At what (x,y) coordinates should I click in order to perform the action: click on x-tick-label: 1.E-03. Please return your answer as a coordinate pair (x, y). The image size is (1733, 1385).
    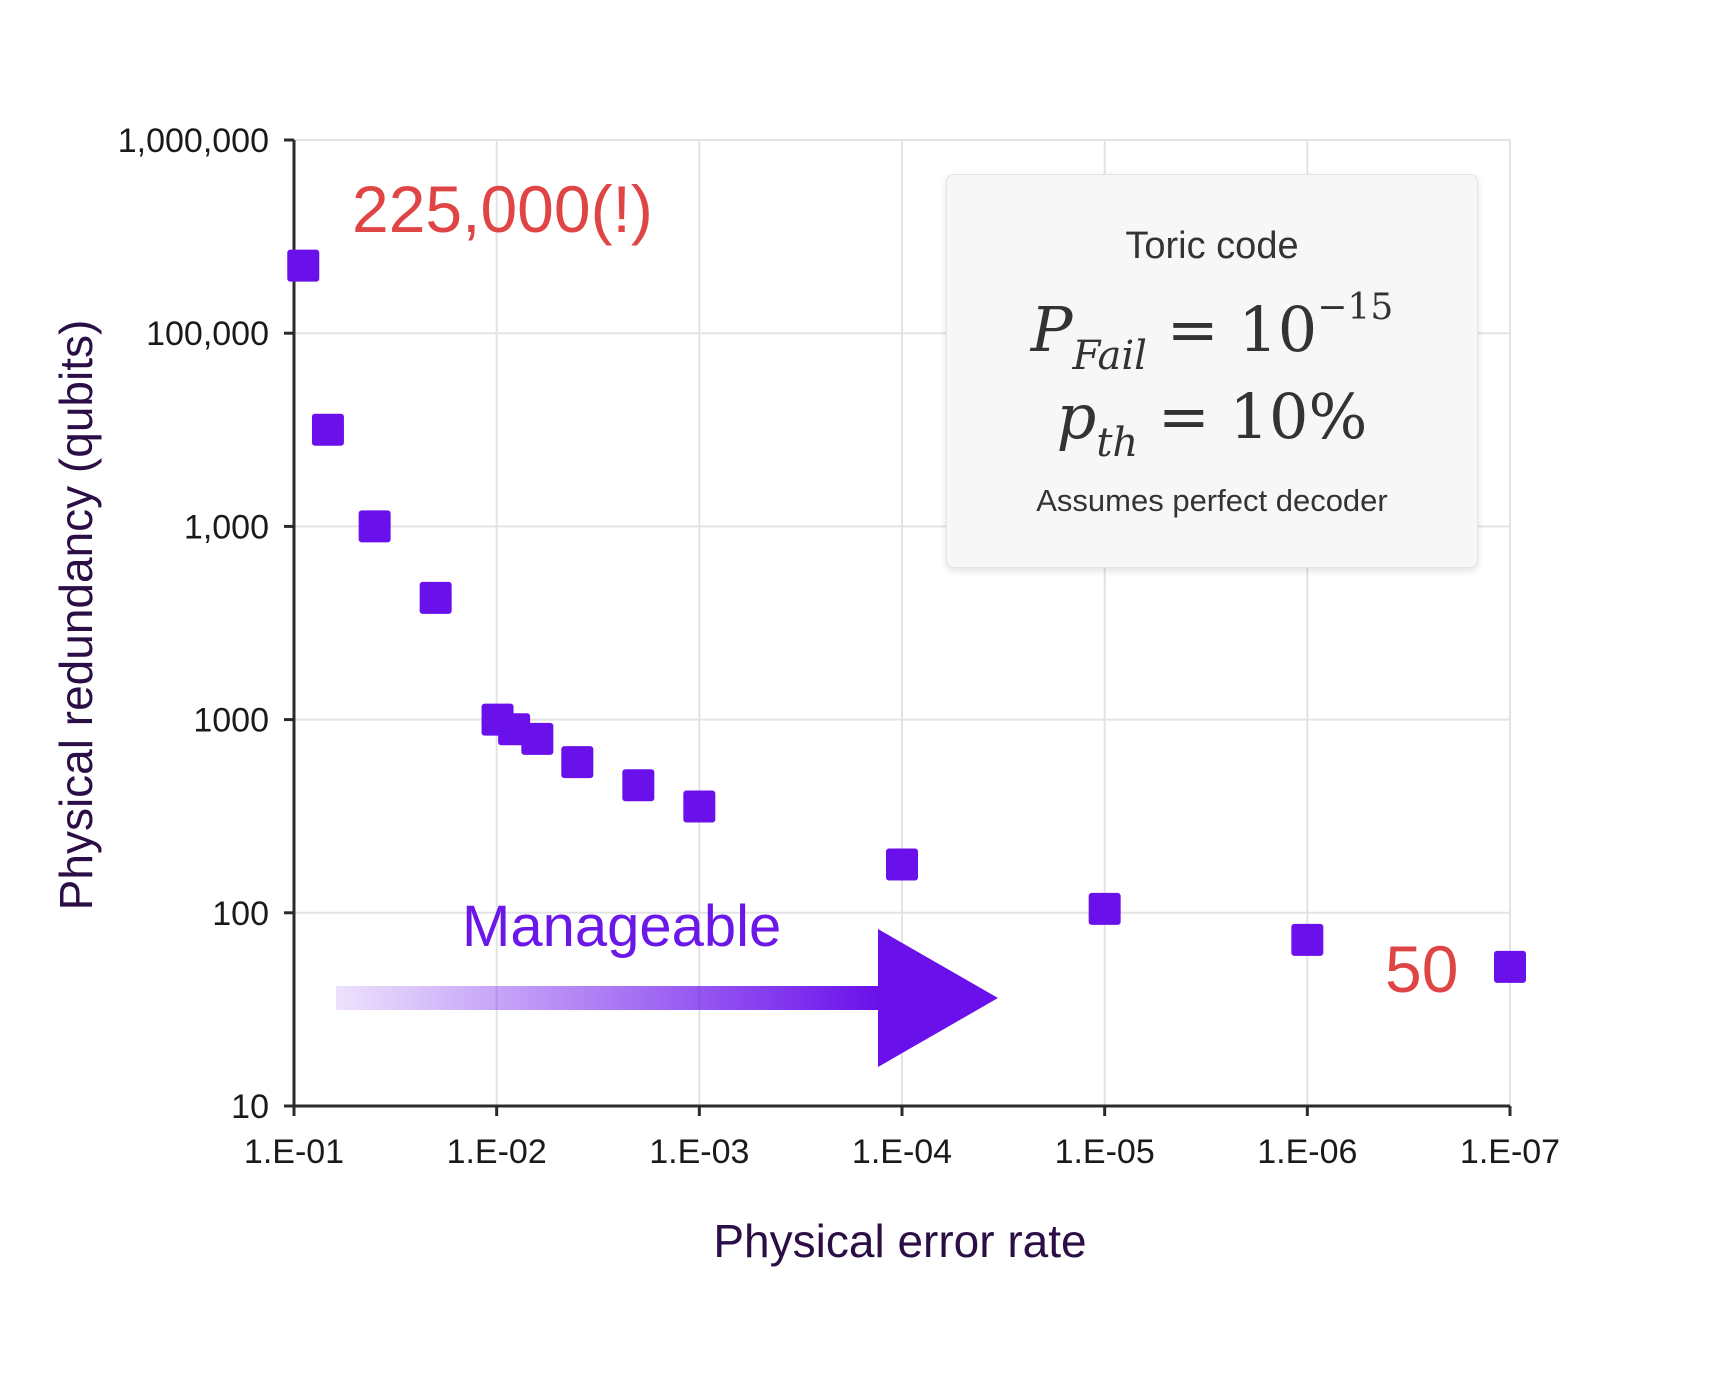
    Looking at the image, I should click on (699, 1152).